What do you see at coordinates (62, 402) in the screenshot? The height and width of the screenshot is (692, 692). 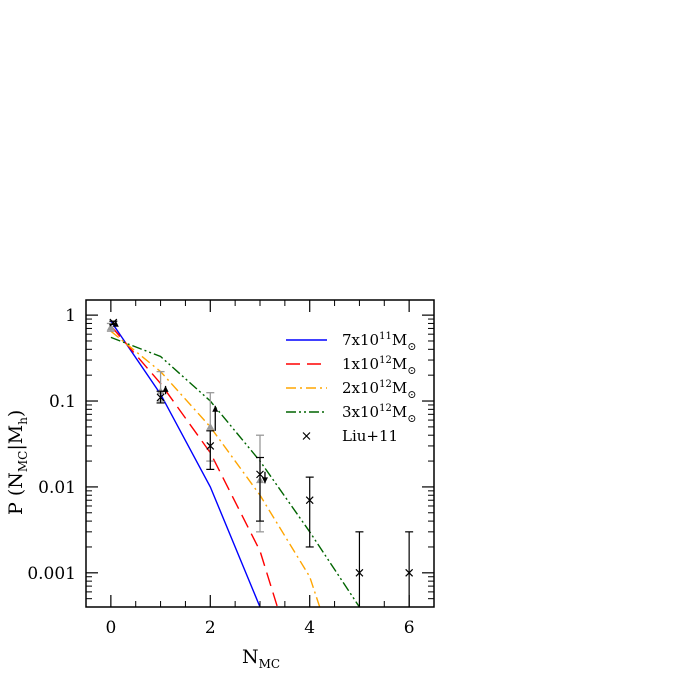 I see `y-tick-label: 0.1` at bounding box center [62, 402].